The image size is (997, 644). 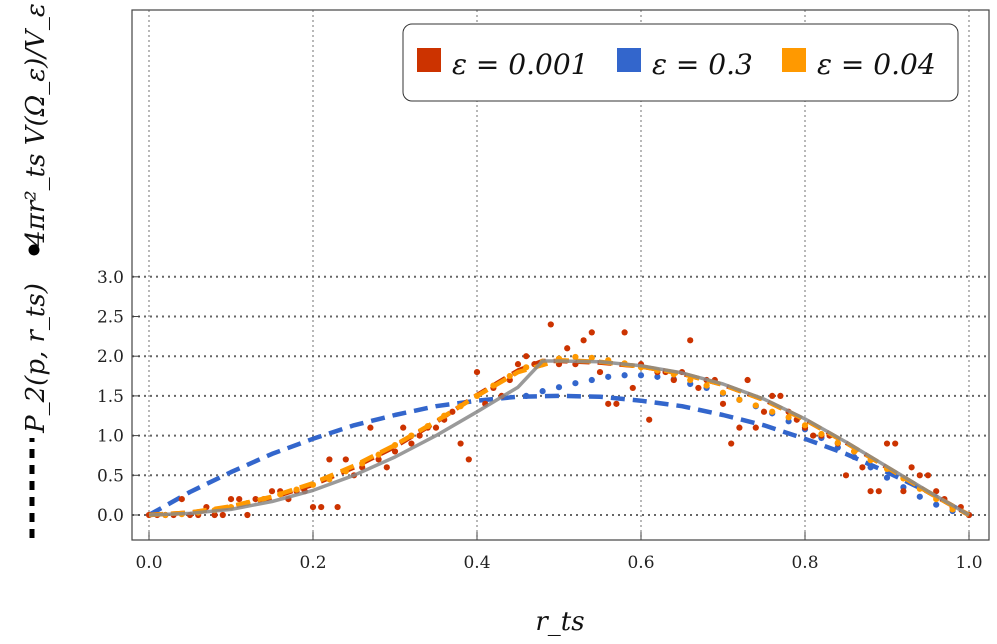 What do you see at coordinates (312, 563) in the screenshot?
I see `x-tick-label-1: 0.2` at bounding box center [312, 563].